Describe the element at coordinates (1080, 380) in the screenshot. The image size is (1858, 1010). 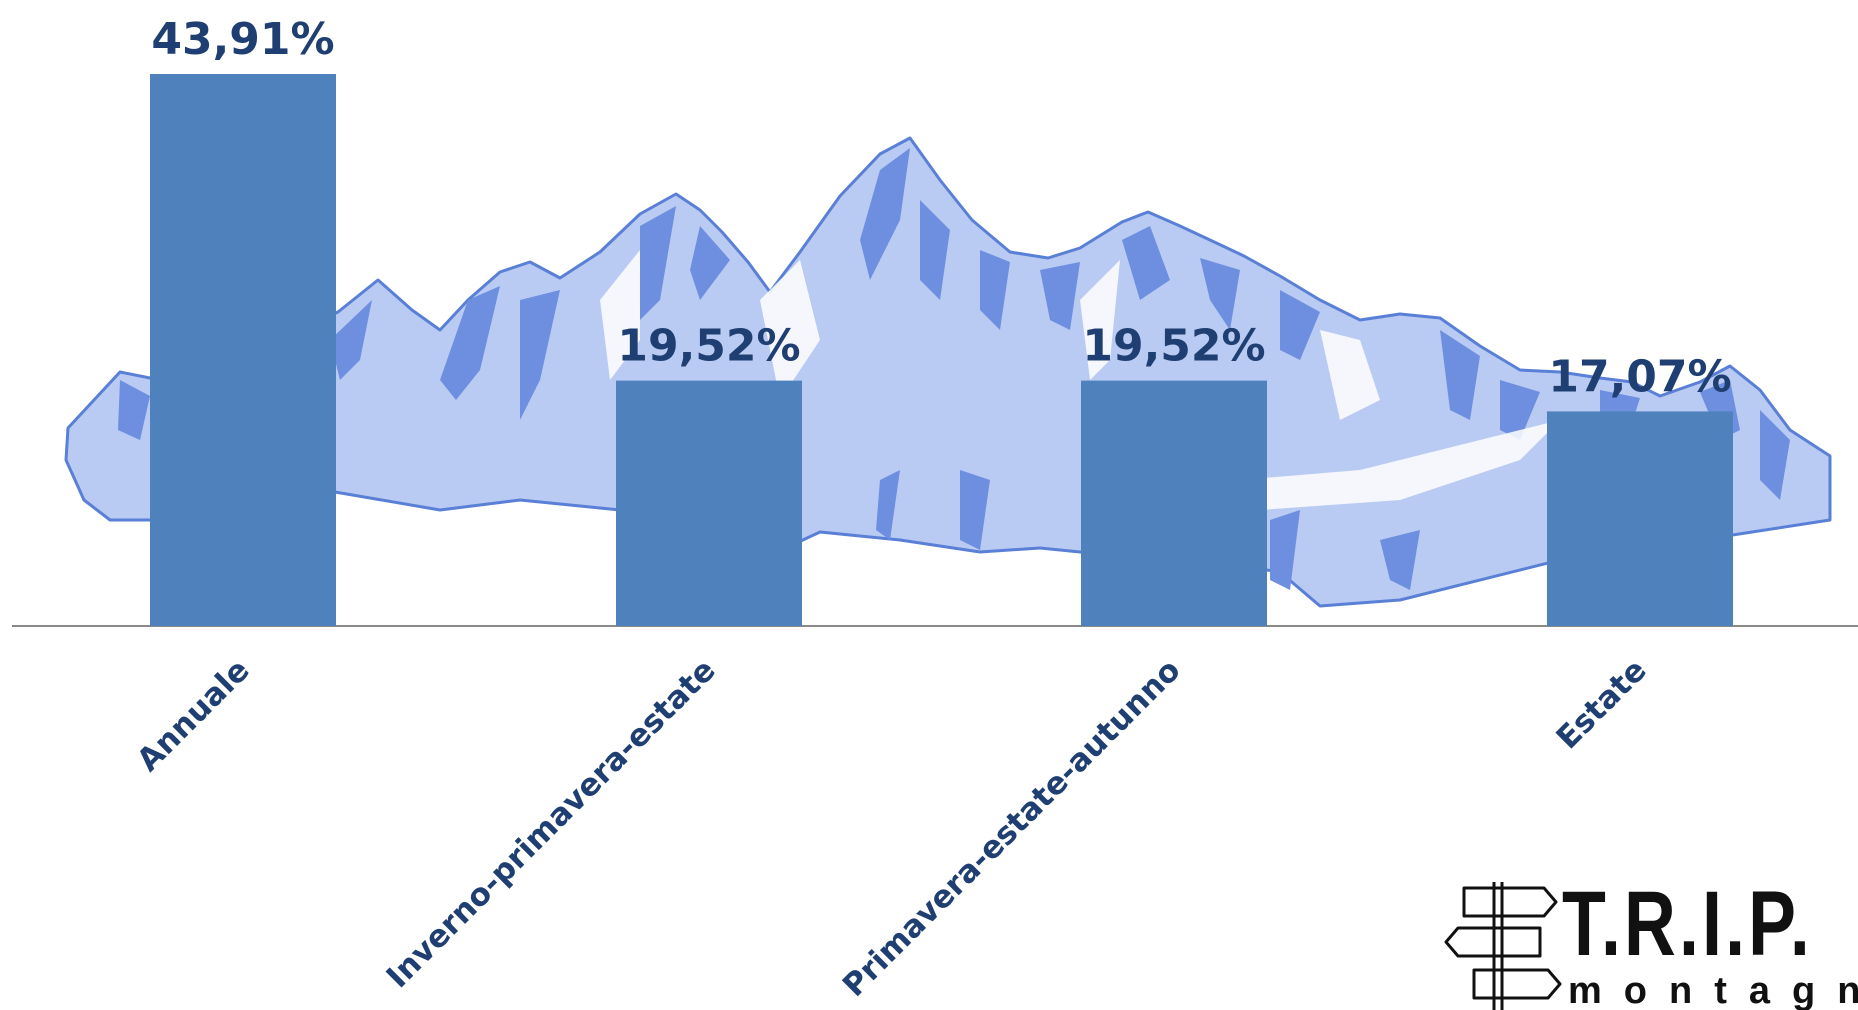
I see `snow-highlights` at that location.